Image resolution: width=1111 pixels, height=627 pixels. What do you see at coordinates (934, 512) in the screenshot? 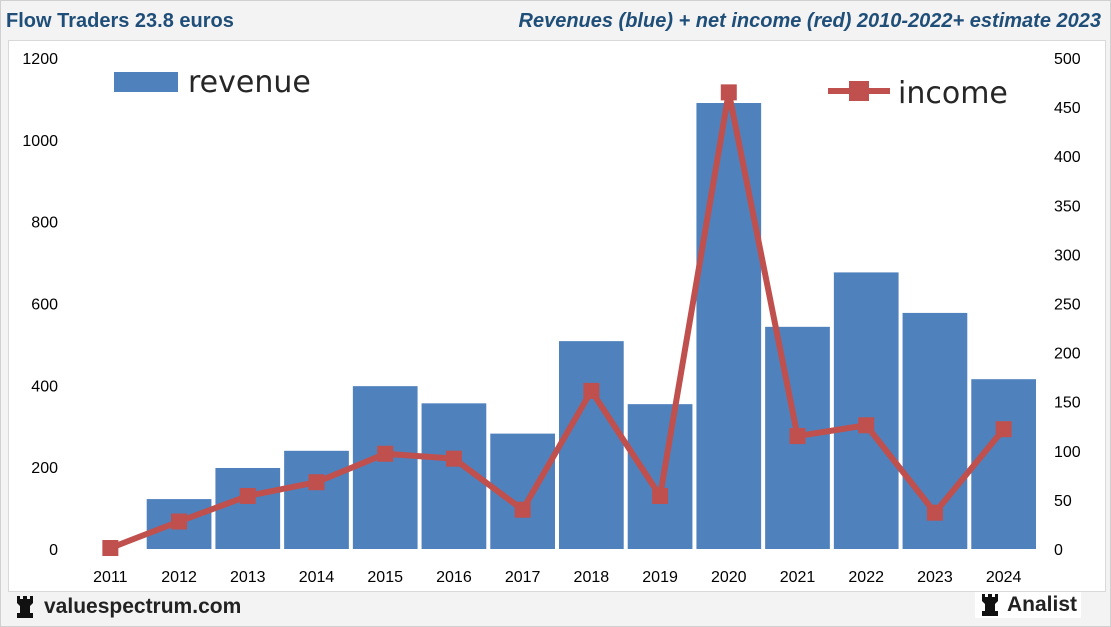
I see `income-point-2023` at bounding box center [934, 512].